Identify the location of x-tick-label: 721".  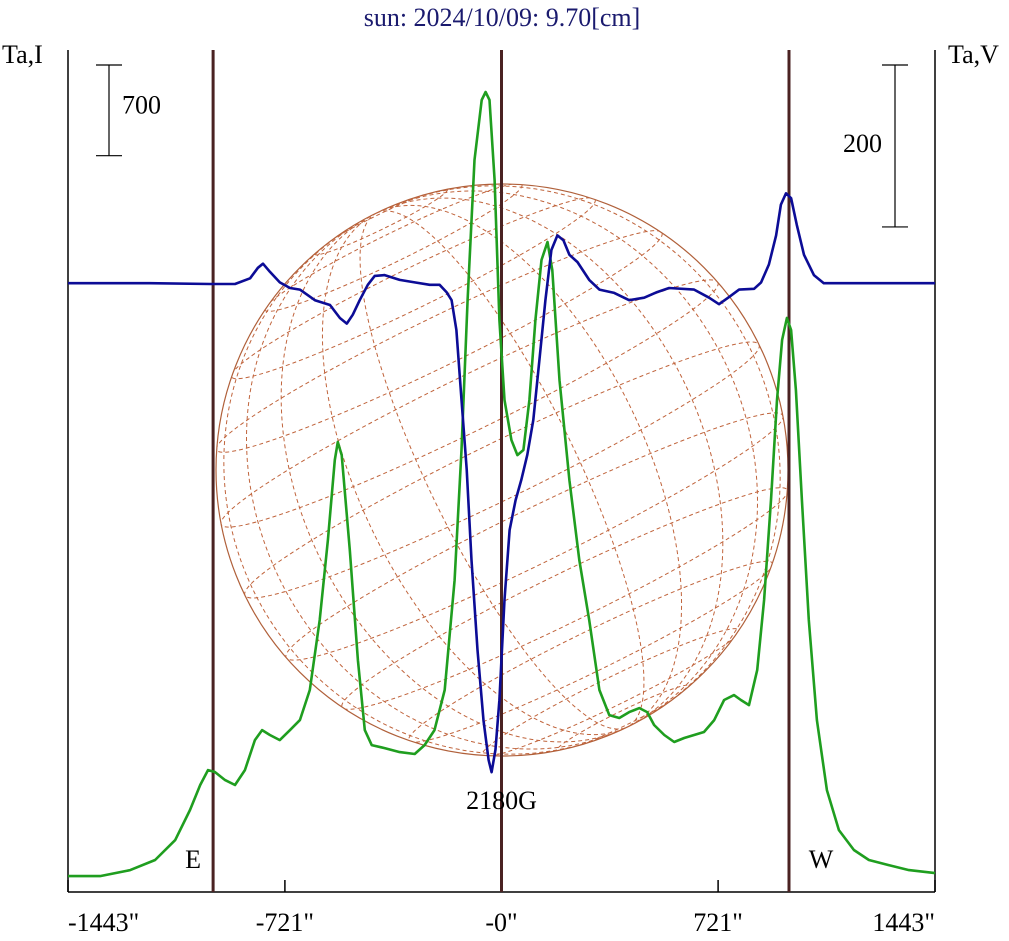
(718, 922).